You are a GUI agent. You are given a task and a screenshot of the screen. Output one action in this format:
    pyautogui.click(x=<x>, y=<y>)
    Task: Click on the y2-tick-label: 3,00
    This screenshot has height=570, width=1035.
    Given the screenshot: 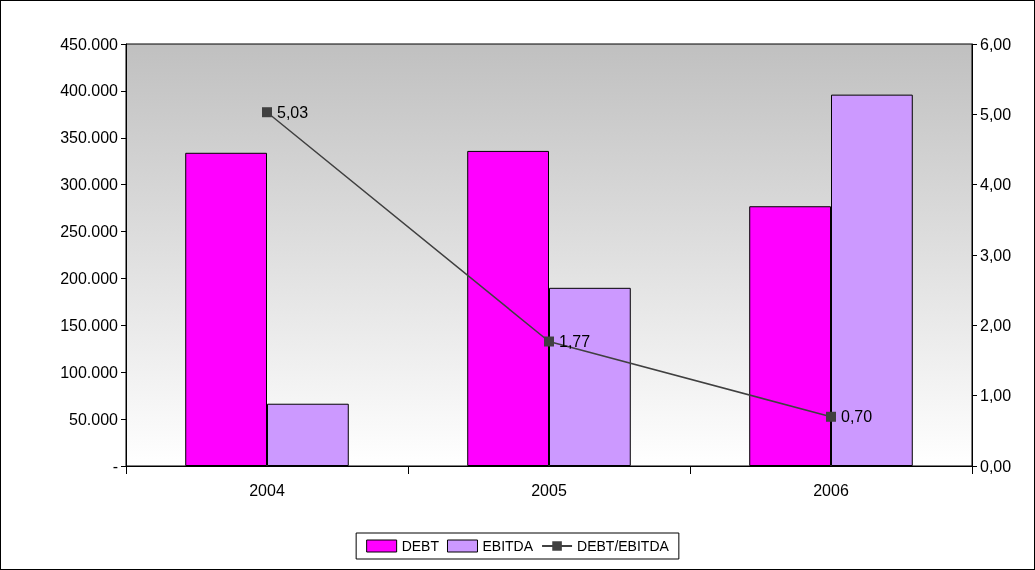 What is the action you would take?
    pyautogui.click(x=996, y=255)
    